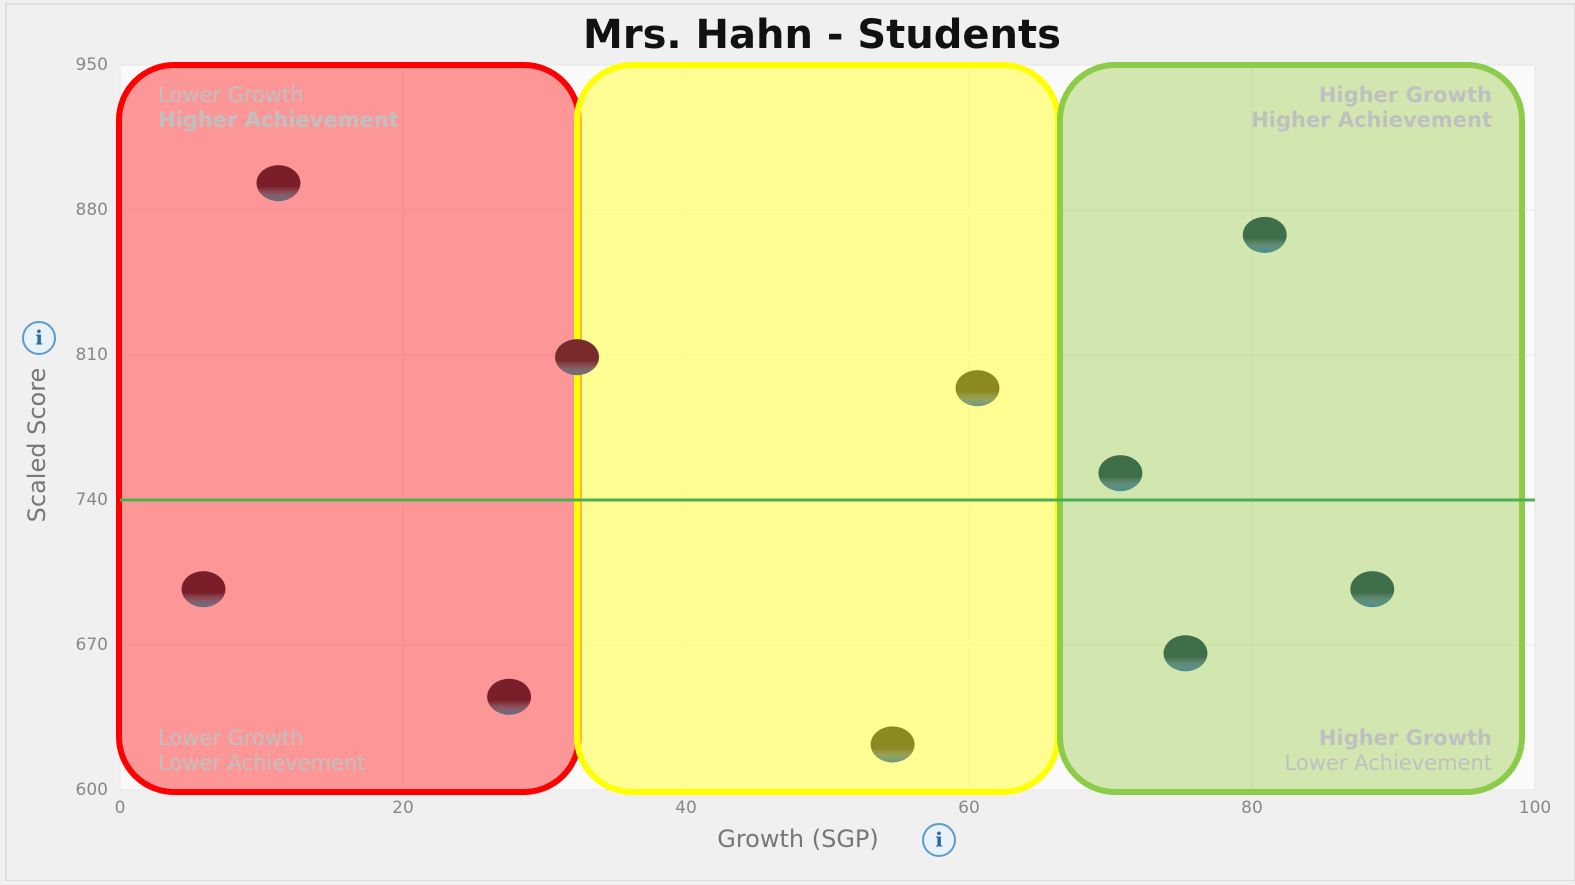 The image size is (1575, 885). What do you see at coordinates (92, 500) in the screenshot?
I see `y-tick-label: 740` at bounding box center [92, 500].